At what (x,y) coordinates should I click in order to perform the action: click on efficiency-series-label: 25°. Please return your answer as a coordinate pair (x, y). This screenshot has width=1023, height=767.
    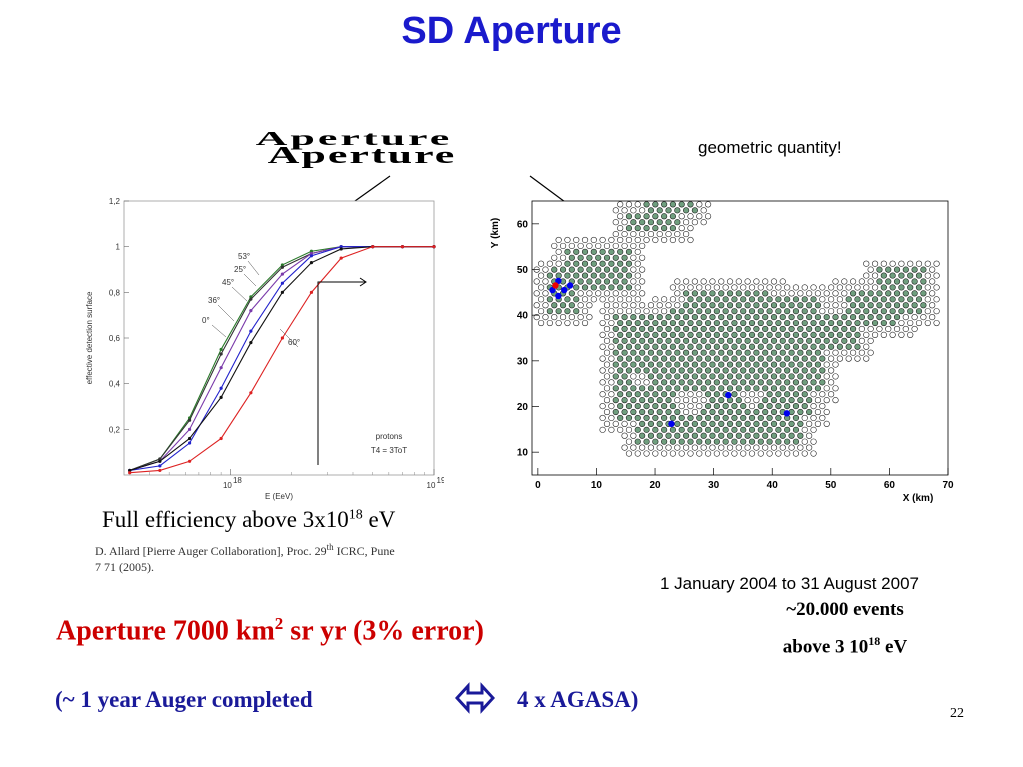
    Looking at the image, I should click on (240, 269).